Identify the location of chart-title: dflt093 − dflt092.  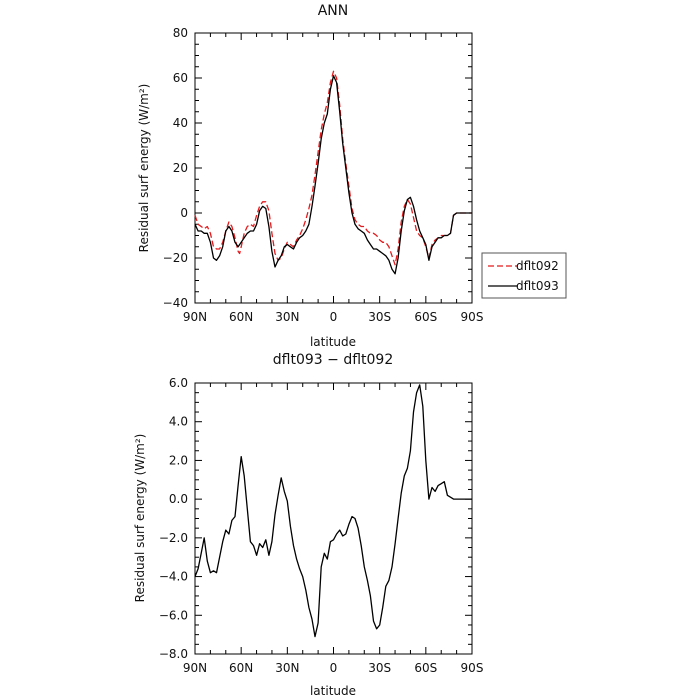
(333, 360).